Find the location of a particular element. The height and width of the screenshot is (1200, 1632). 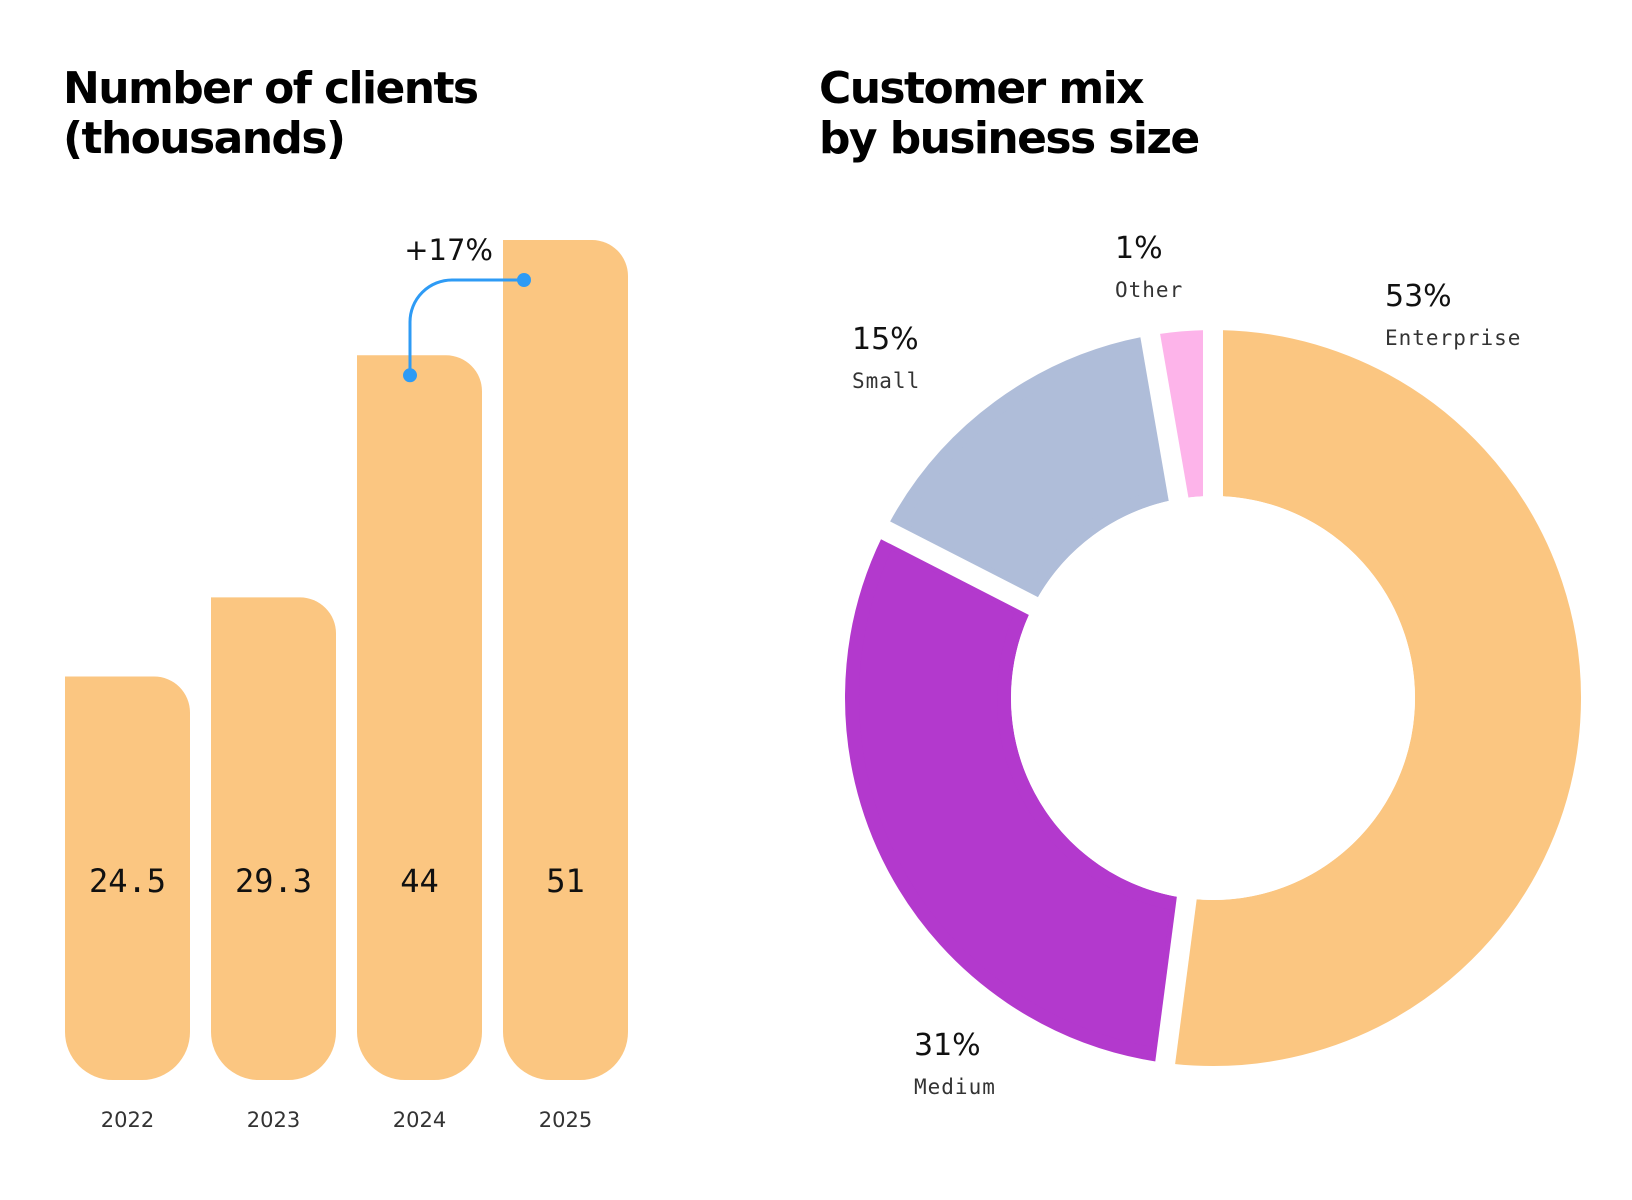

x-tick-label: 2025 is located at coordinates (565, 1120).